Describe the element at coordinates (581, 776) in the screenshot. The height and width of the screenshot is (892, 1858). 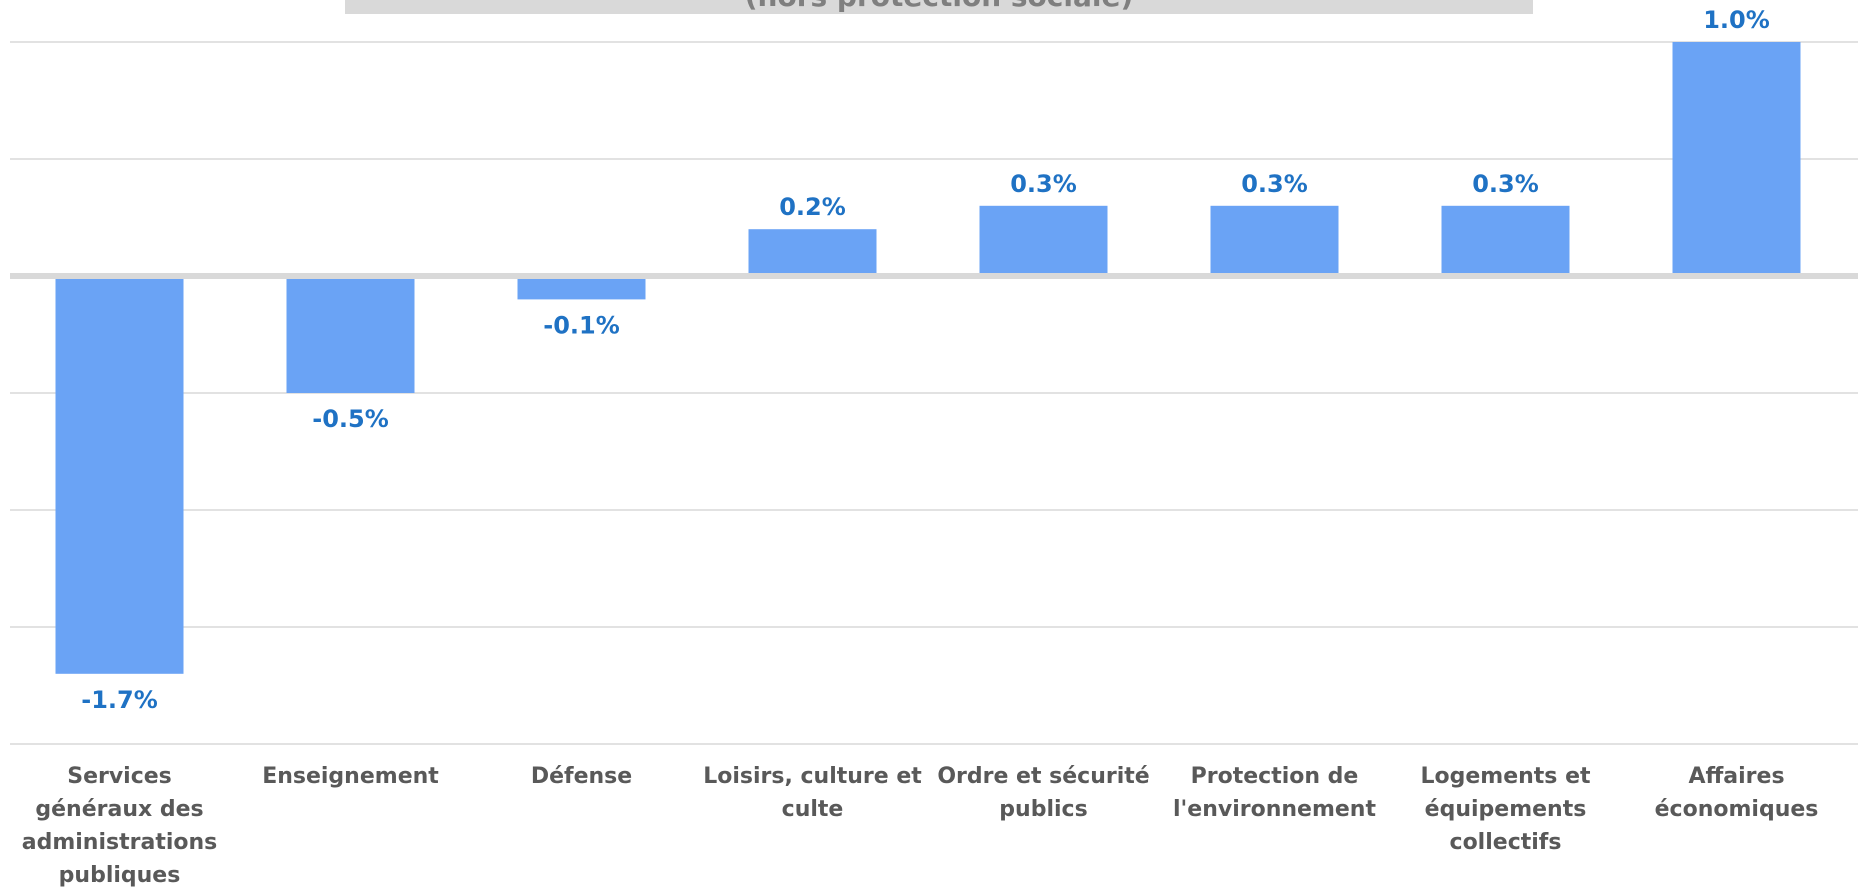
I see `category-label: Défense` at that location.